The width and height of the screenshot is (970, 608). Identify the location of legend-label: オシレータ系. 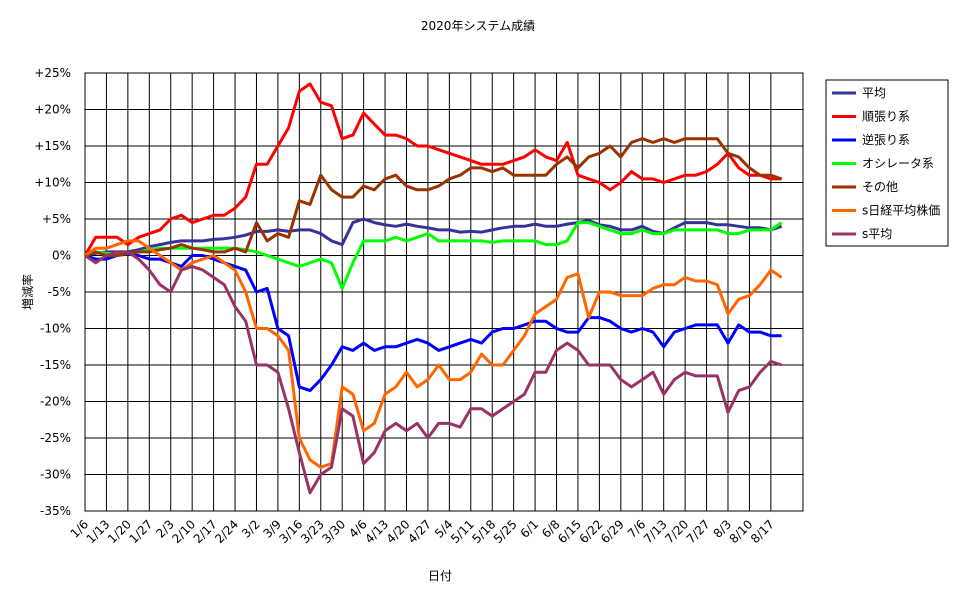
(898, 164).